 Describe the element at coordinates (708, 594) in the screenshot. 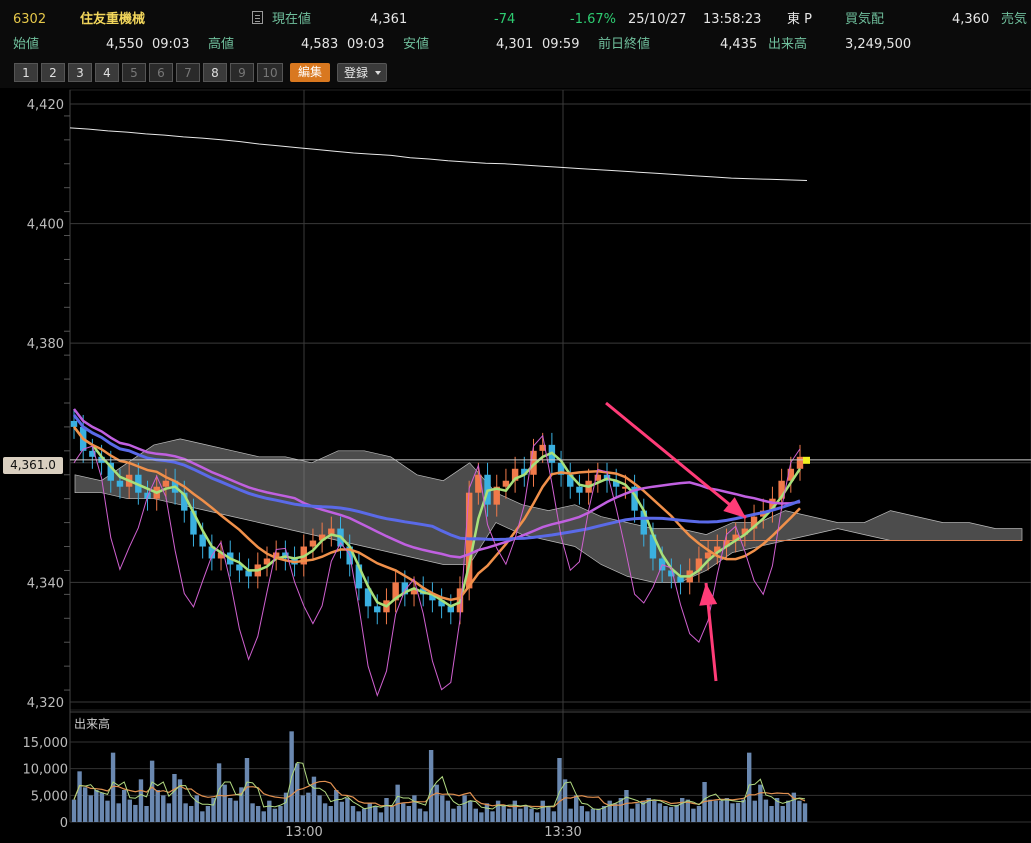

I see `annotation-arrow-2-head` at that location.